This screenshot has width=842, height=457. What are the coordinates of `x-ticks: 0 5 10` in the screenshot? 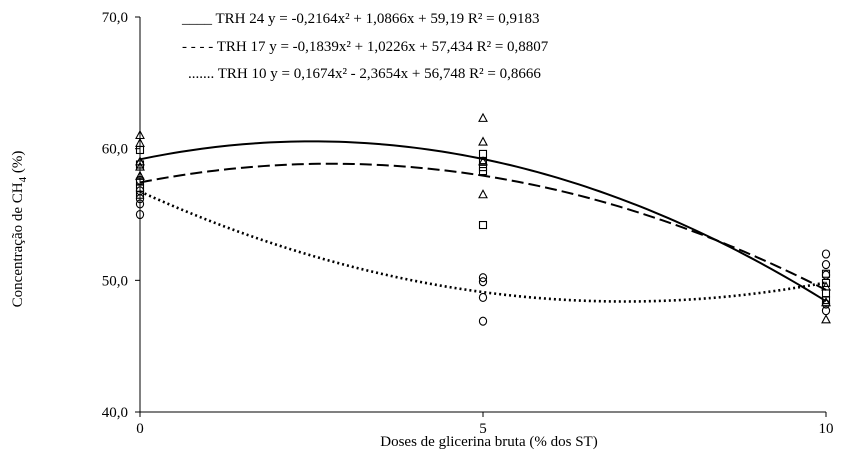 It's located at (485, 424).